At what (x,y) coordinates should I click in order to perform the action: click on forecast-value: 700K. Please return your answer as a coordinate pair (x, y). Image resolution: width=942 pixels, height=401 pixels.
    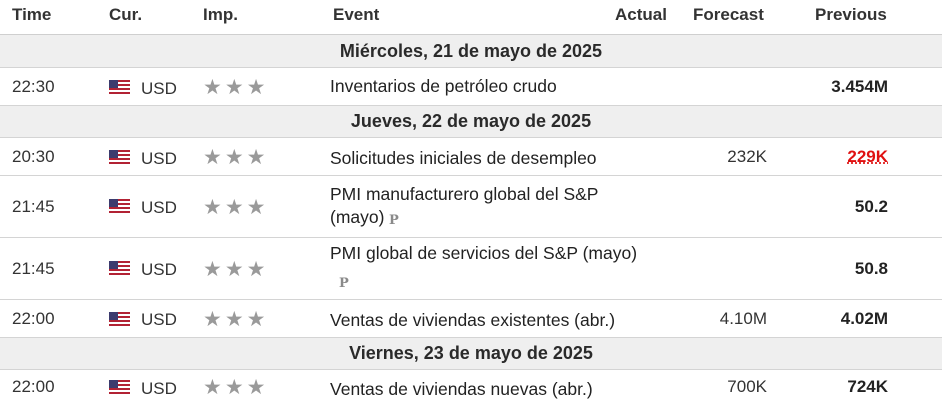
    Looking at the image, I should click on (747, 386).